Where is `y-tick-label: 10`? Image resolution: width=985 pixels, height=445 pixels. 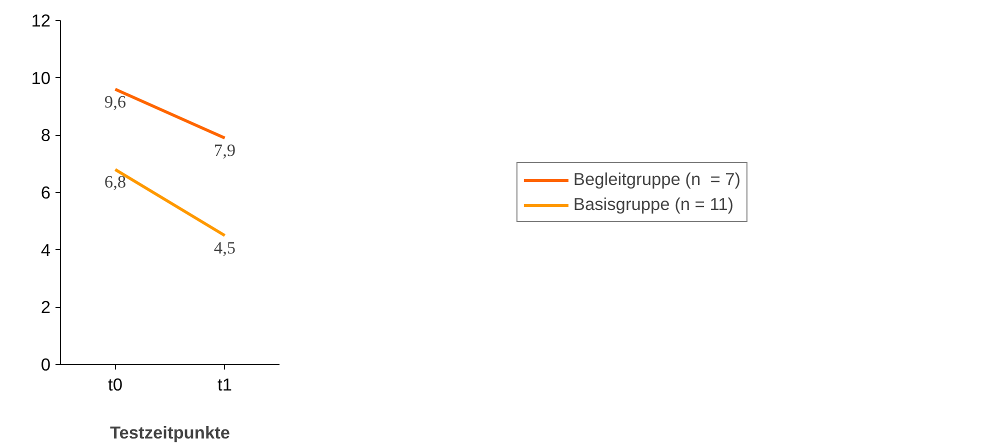
y-tick-label: 10 is located at coordinates (41, 78).